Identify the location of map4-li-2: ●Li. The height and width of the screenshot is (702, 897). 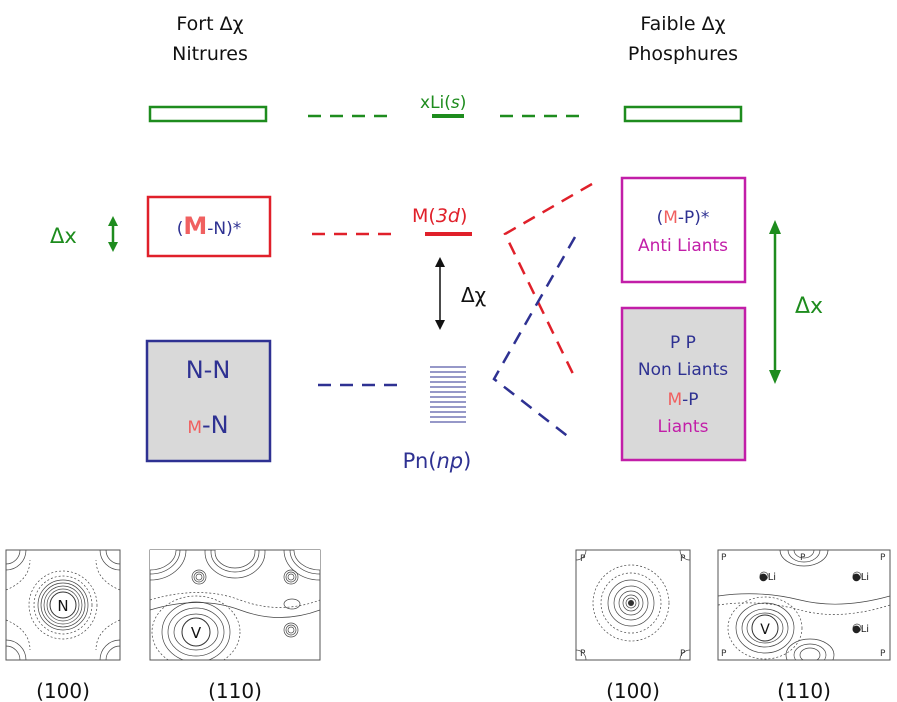
(860, 577).